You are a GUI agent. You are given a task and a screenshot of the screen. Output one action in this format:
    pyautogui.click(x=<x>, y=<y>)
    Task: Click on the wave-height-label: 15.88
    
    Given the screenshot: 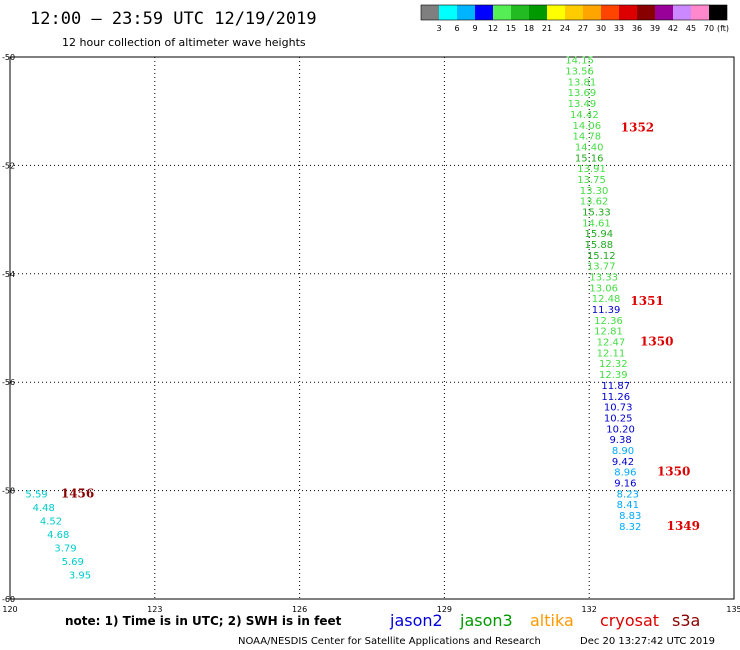 What is the action you would take?
    pyautogui.click(x=599, y=245)
    